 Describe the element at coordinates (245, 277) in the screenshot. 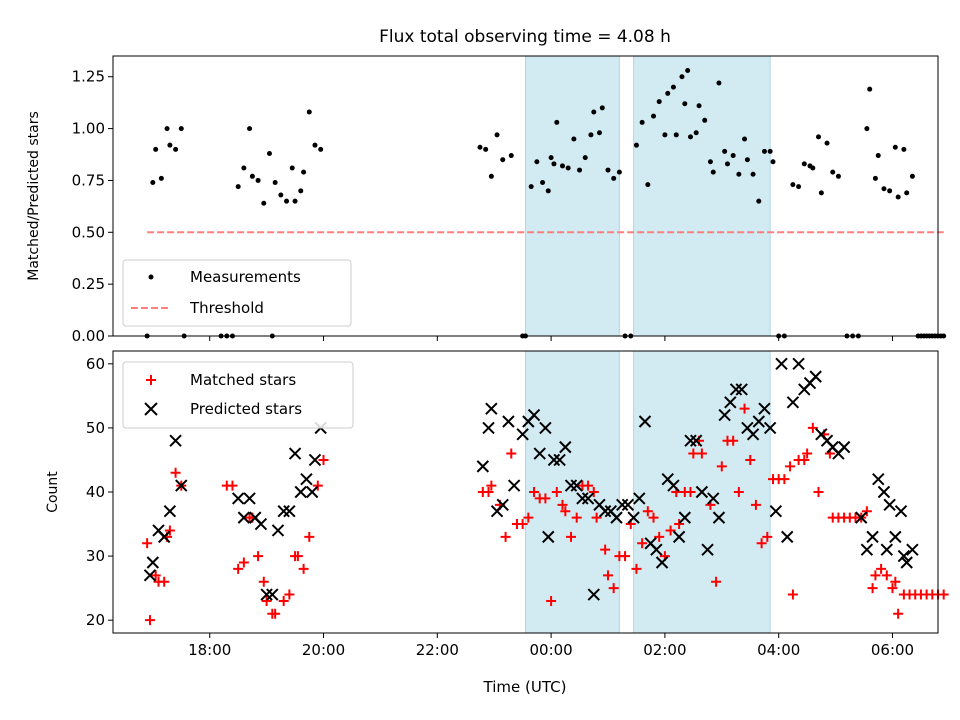

I see `legend-measurements-label: Measurements` at that location.